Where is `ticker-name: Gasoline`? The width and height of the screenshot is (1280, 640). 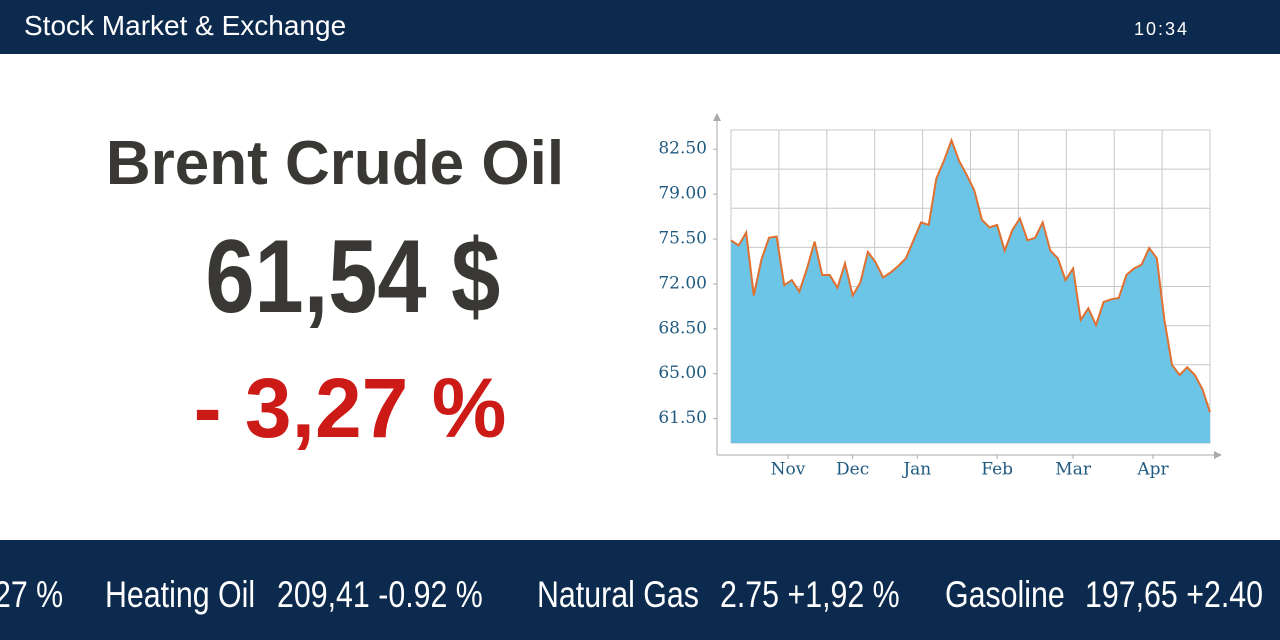
ticker-name: Gasoline is located at coordinates (1005, 594).